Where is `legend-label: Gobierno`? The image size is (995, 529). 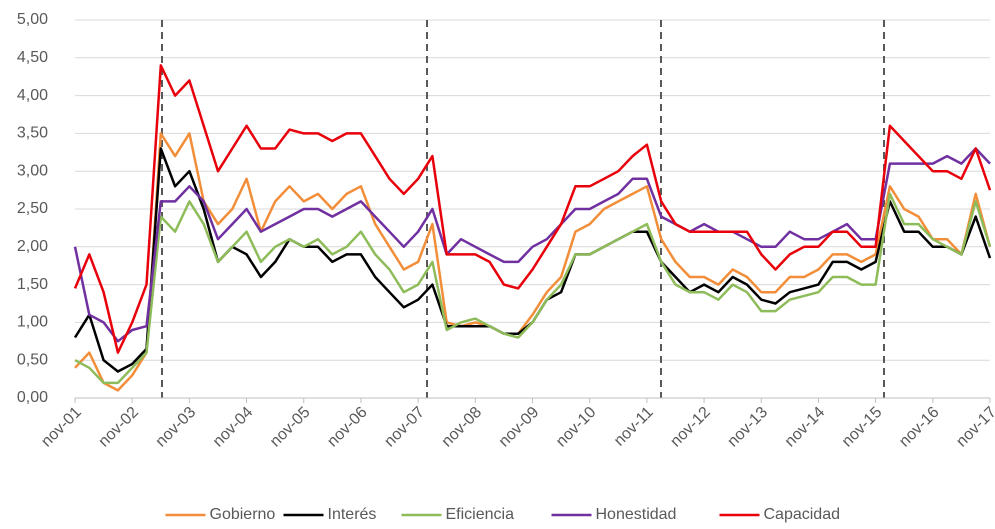 legend-label: Gobierno is located at coordinates (243, 514).